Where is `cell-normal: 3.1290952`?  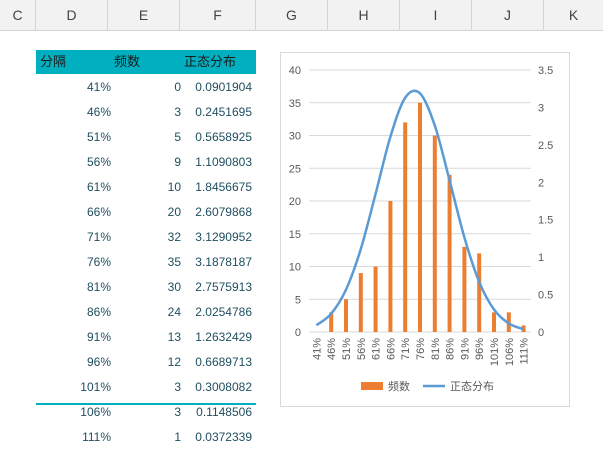
cell-normal: 3.1290952 is located at coordinates (223, 237).